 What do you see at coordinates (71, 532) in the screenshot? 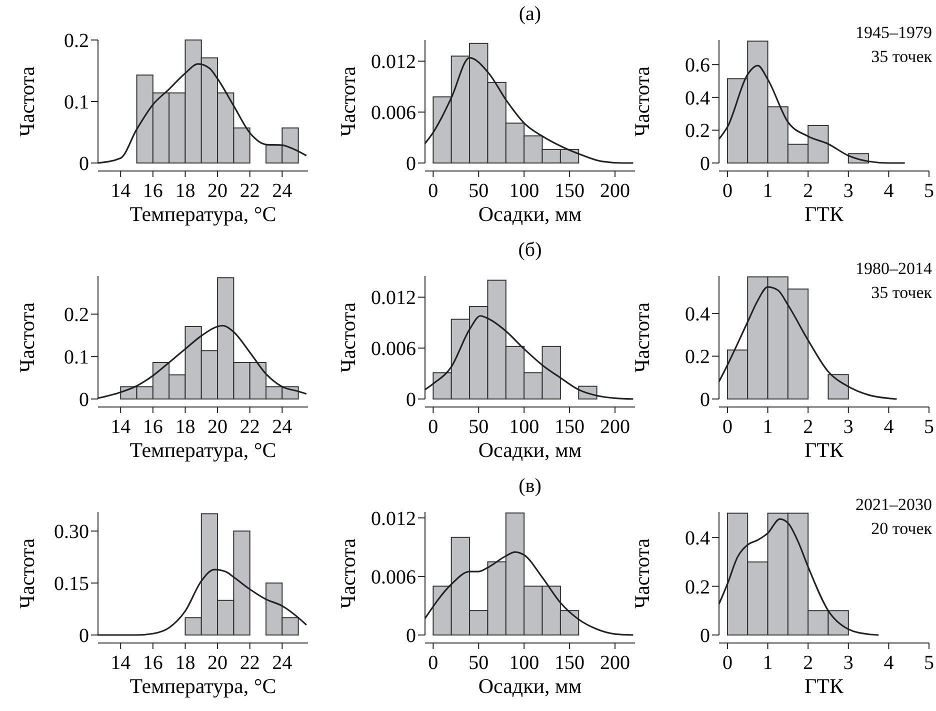
I see `y-tick-label: 0.30` at bounding box center [71, 532].